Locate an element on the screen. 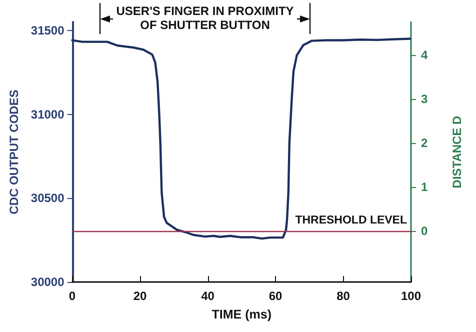  y-tick-label: 31500 is located at coordinates (47, 30).